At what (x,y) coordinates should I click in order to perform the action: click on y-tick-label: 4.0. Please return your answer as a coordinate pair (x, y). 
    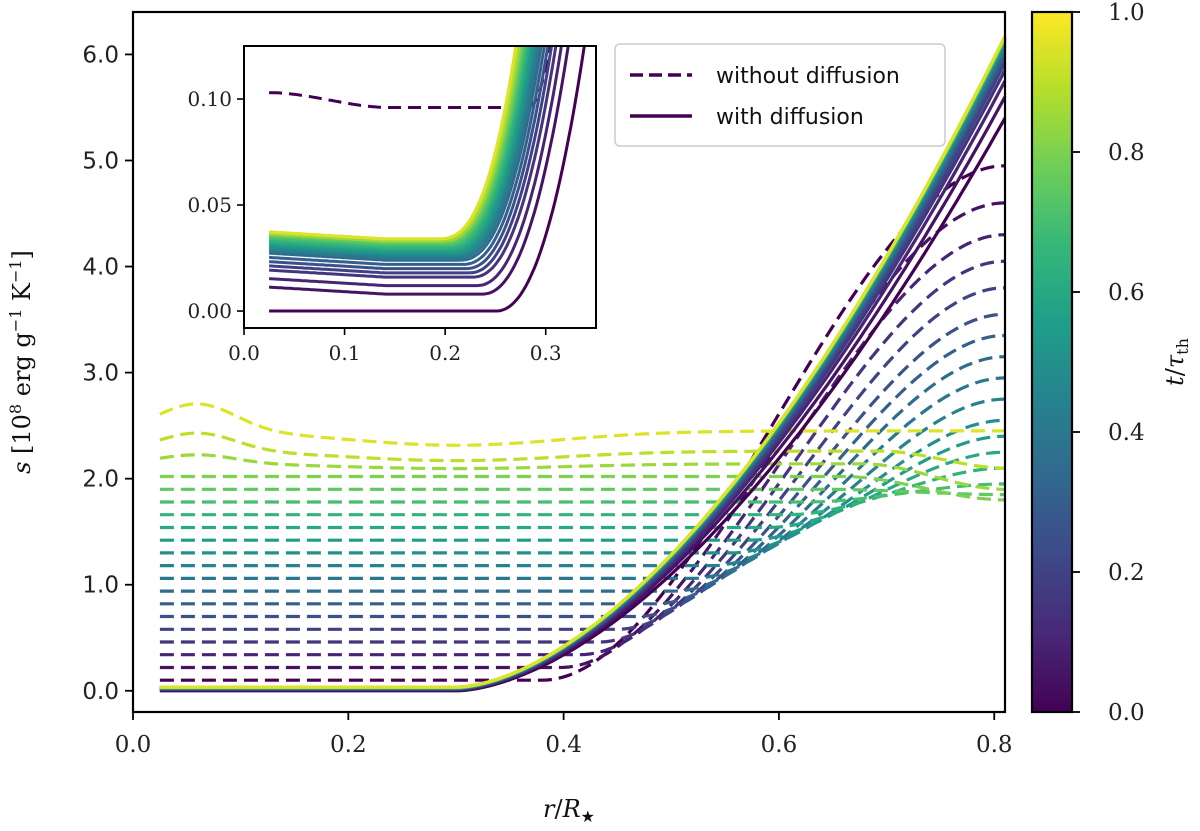
    Looking at the image, I should click on (100, 268).